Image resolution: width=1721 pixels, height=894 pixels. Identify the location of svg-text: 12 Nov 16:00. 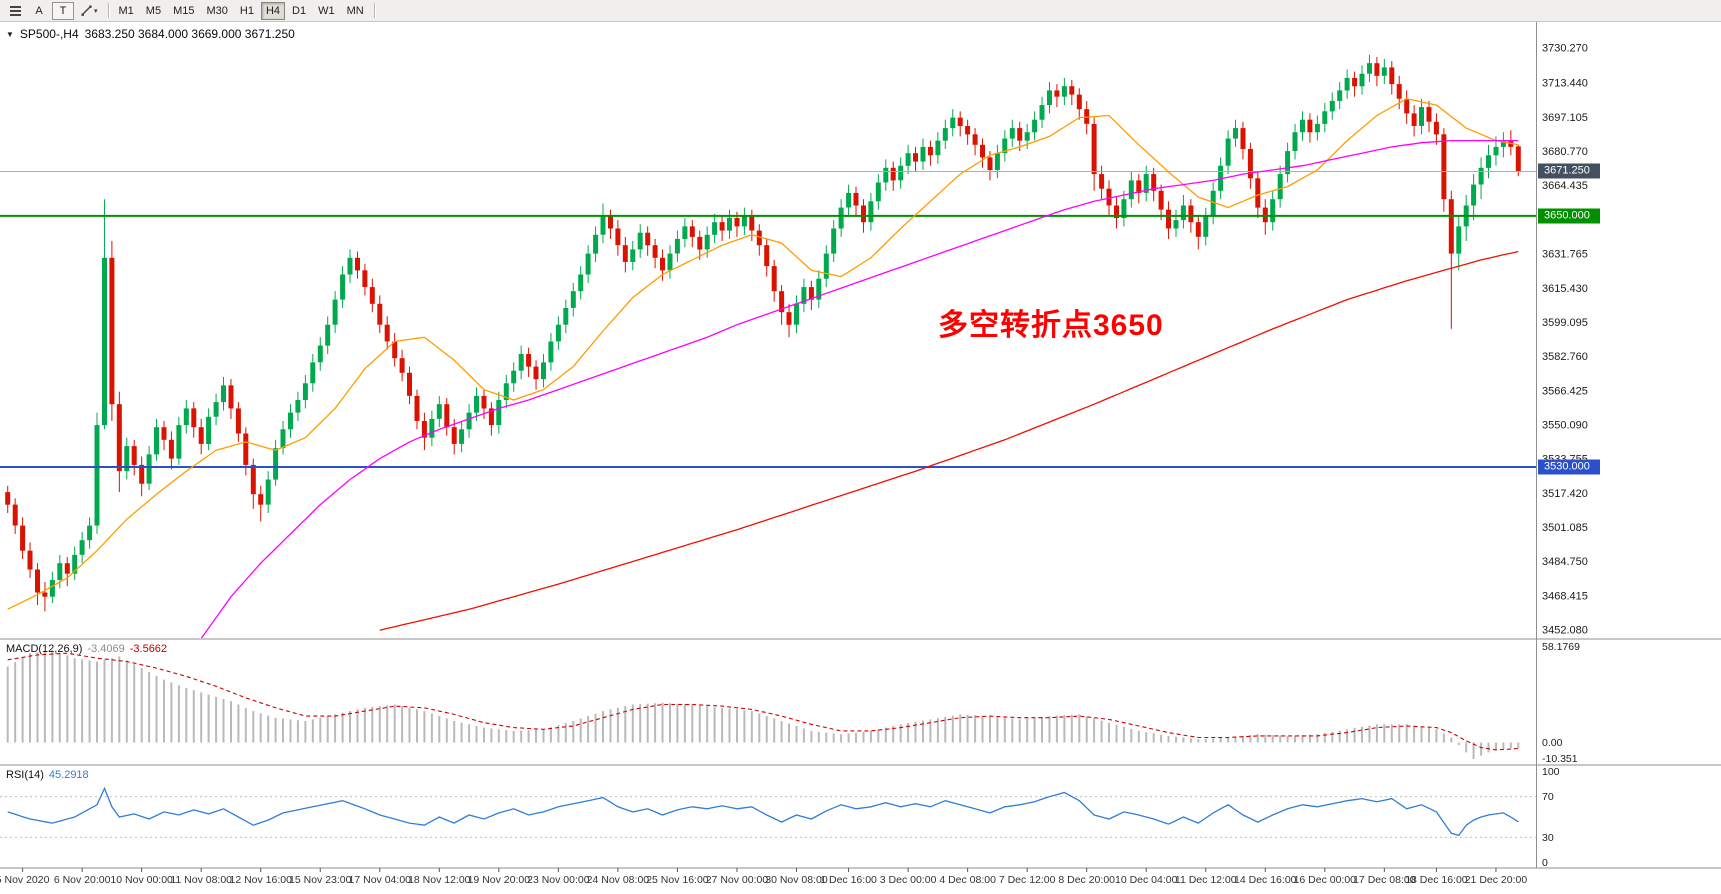
(260, 880).